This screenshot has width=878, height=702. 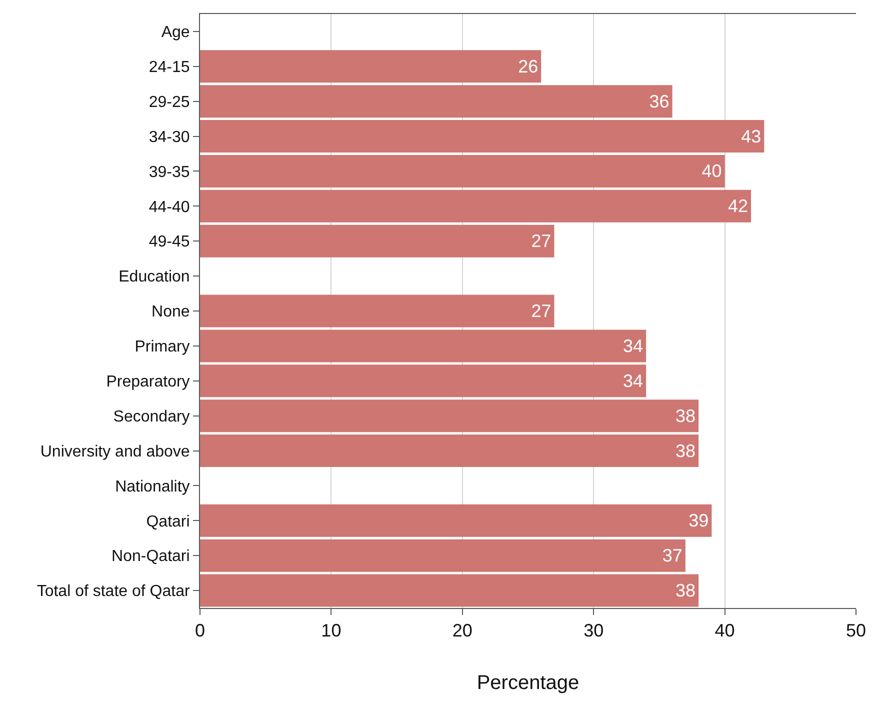 I want to click on data-label: 26, so click(x=528, y=66).